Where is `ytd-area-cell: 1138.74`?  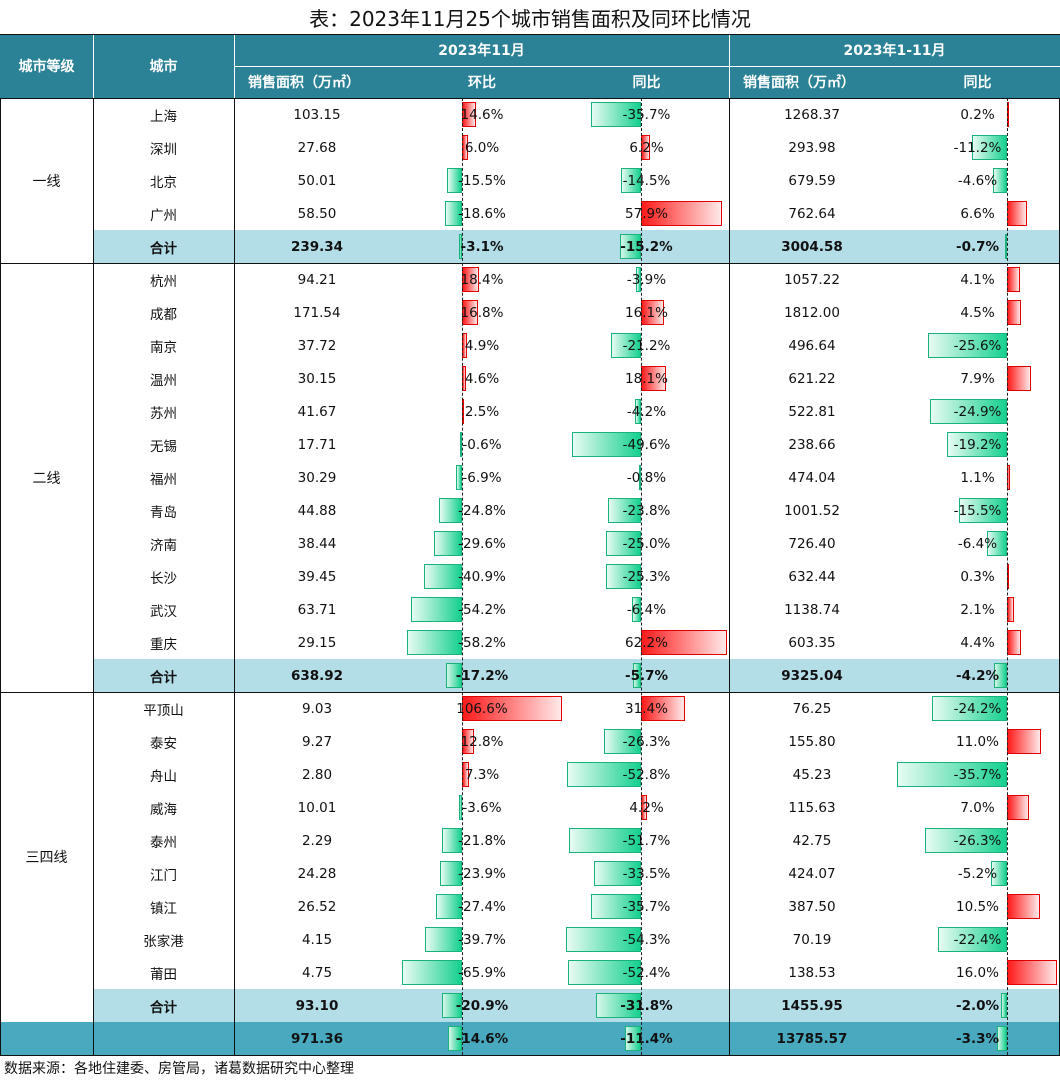 ytd-area-cell: 1138.74 is located at coordinates (812, 609).